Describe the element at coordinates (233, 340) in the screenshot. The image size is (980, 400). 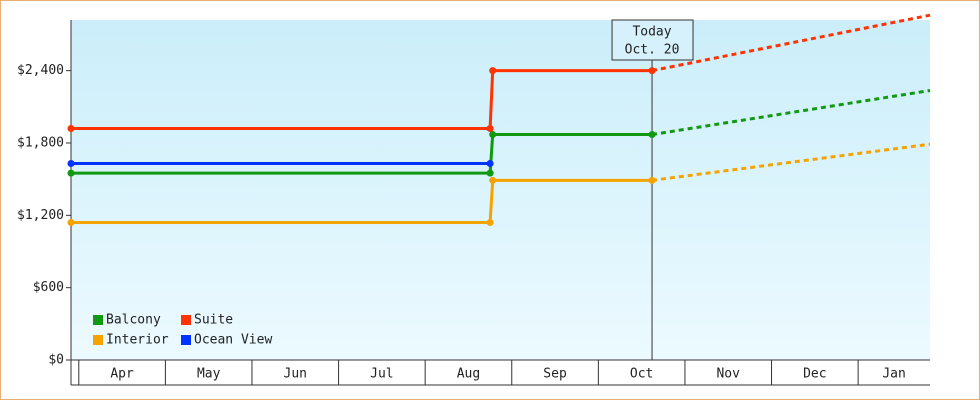
I see `legend-label: Ocean View` at that location.